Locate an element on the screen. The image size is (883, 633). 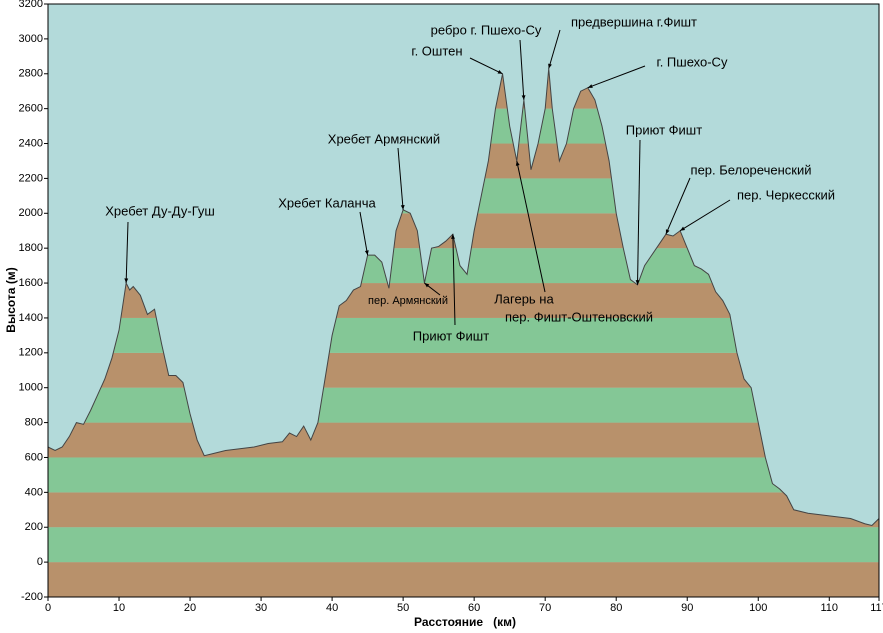
x-tick-label: 70 is located at coordinates (545, 608).